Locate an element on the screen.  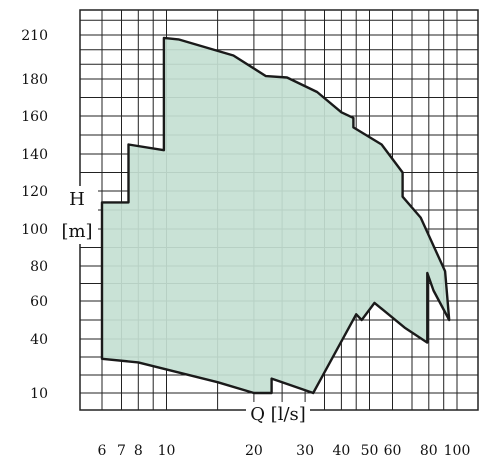
y-axis-title-unit: [m] is located at coordinates (76, 231).